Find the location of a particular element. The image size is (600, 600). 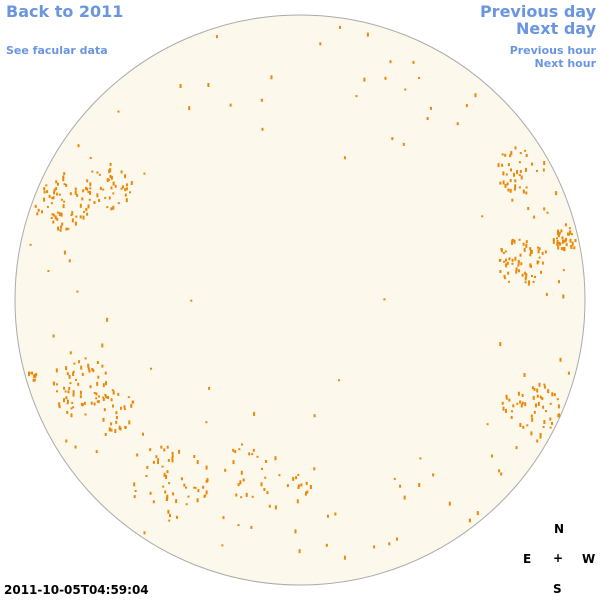

back-link: Back to 2011 is located at coordinates (65, 11).